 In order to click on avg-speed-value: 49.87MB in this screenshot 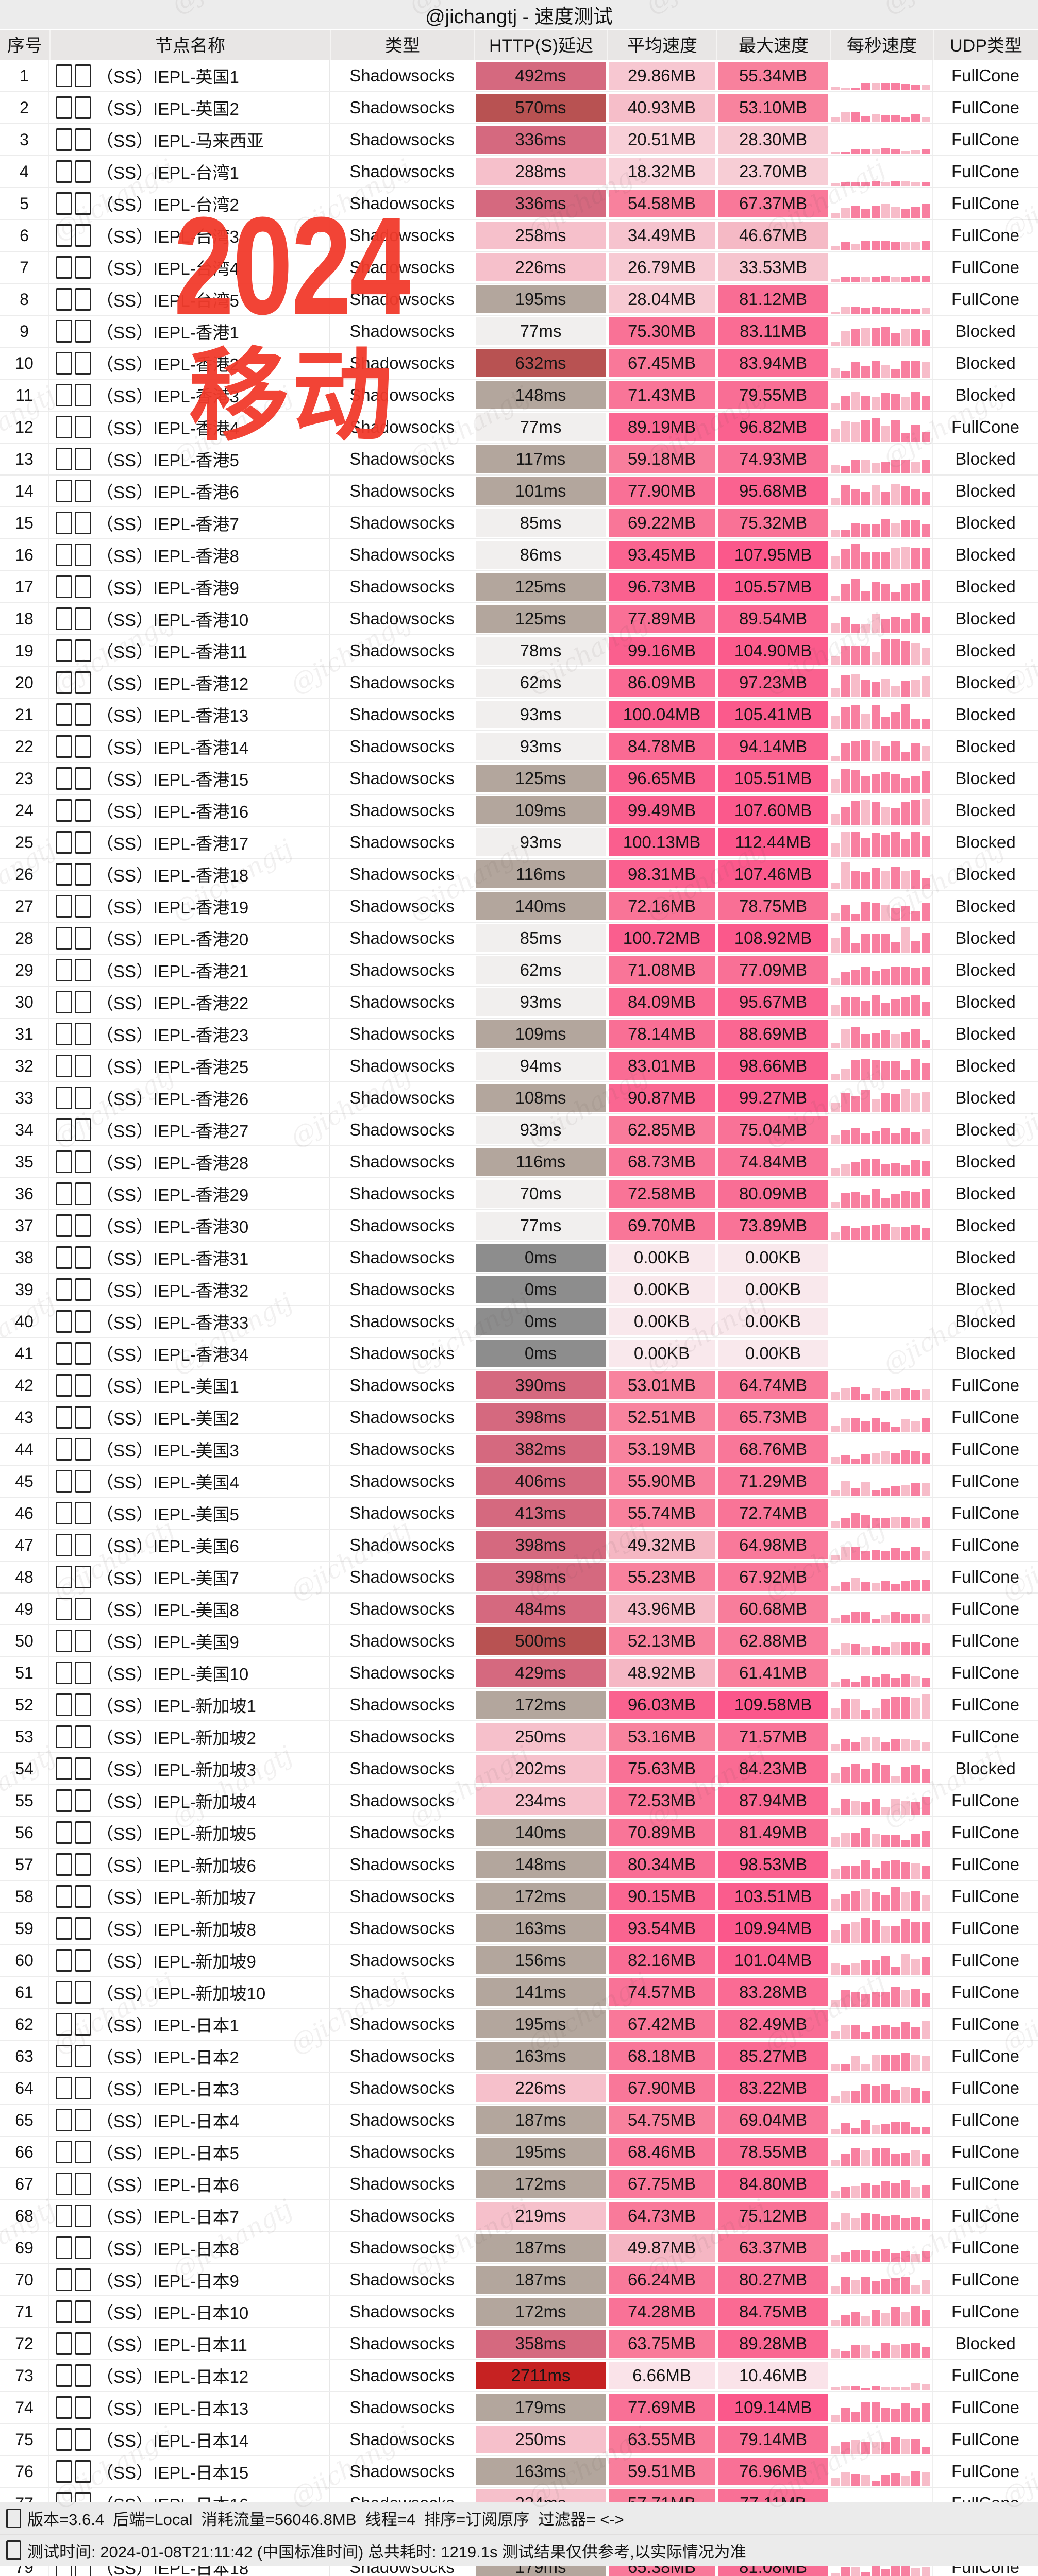, I will do `click(662, 2248)`.